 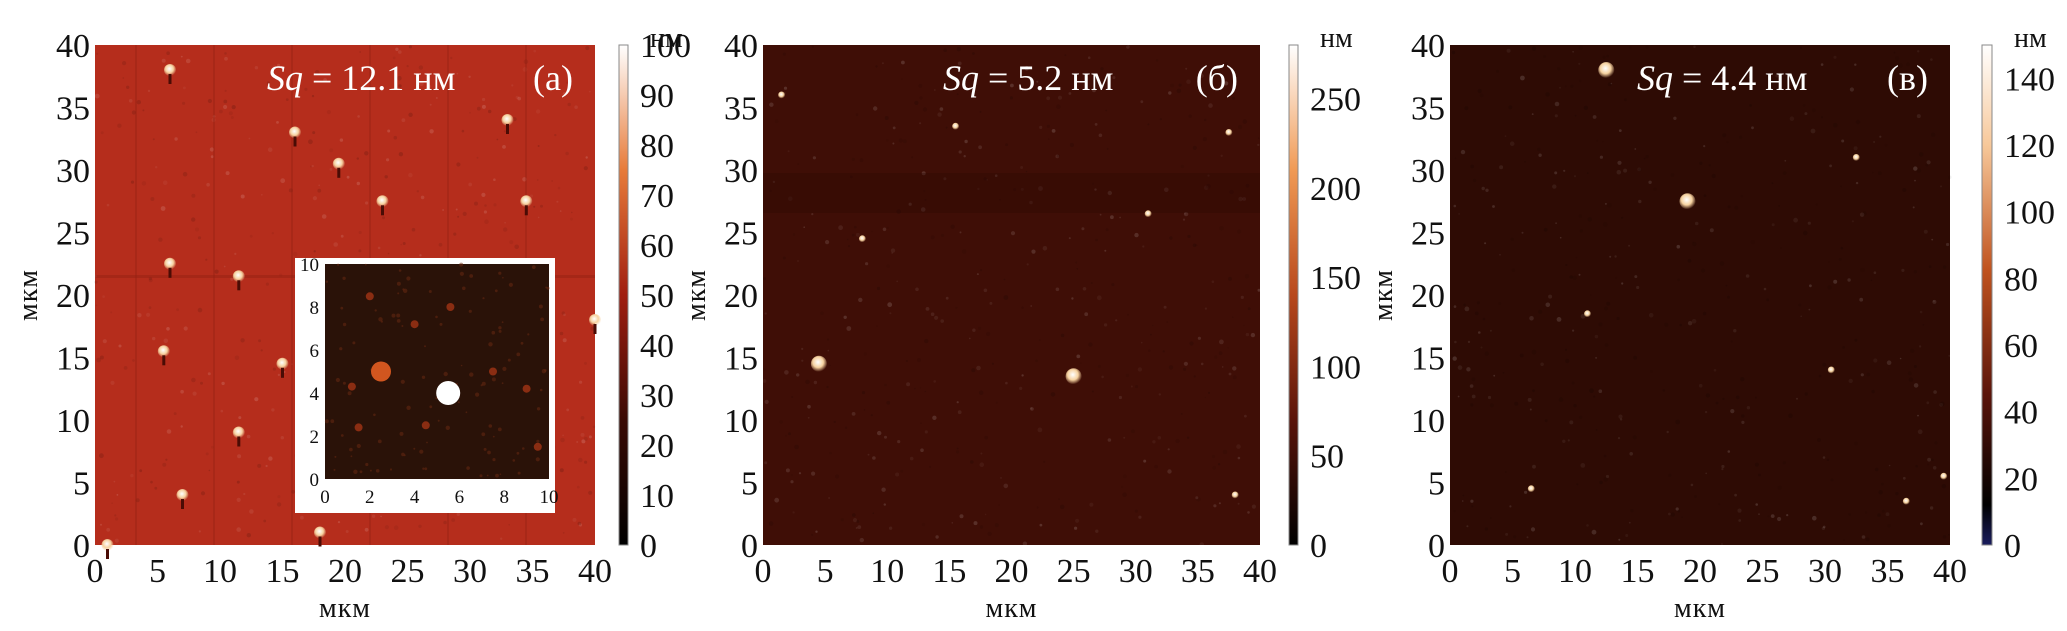 What do you see at coordinates (1074, 571) in the screenshot?
I see `x-tick-label: 25` at bounding box center [1074, 571].